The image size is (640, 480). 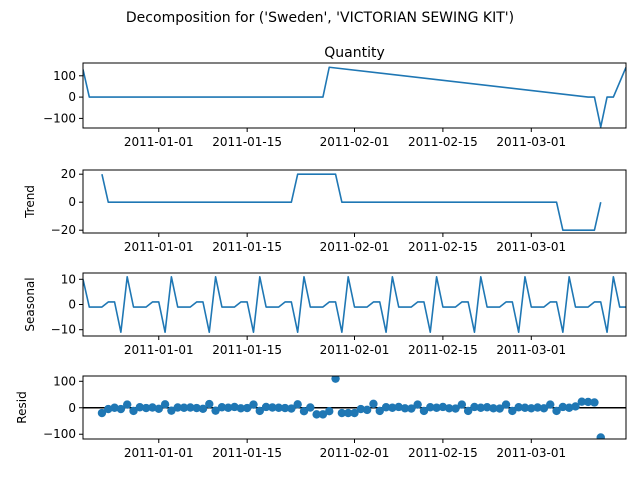 I want to click on ytick-label: 10, so click(x=68, y=279).